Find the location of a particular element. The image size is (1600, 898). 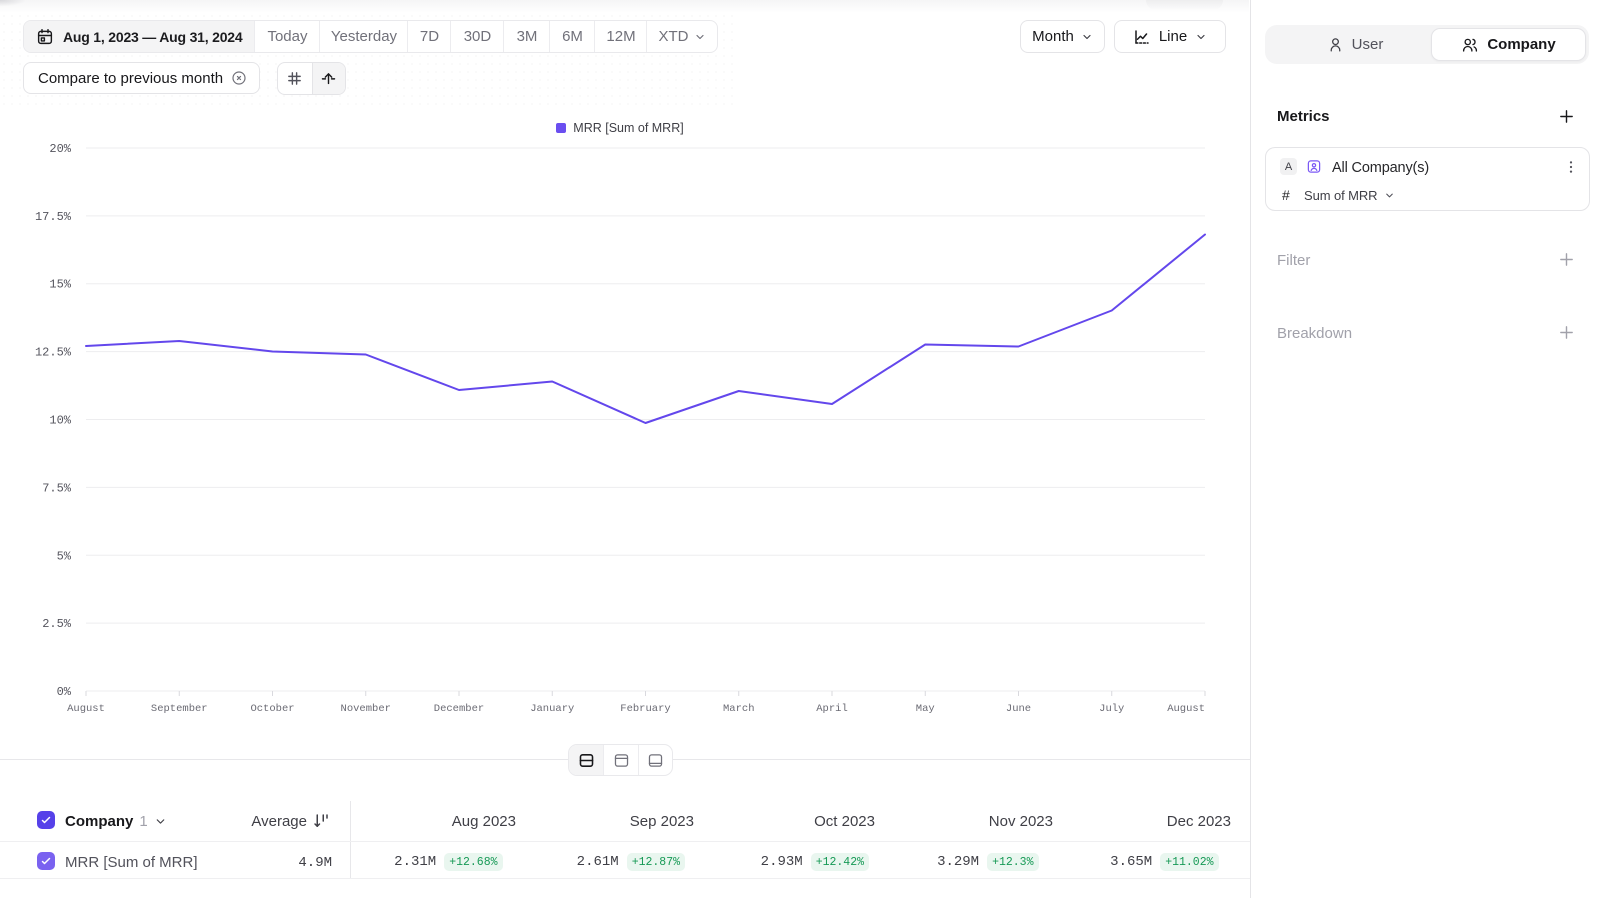

svg-text: 20% is located at coordinates (60, 149).